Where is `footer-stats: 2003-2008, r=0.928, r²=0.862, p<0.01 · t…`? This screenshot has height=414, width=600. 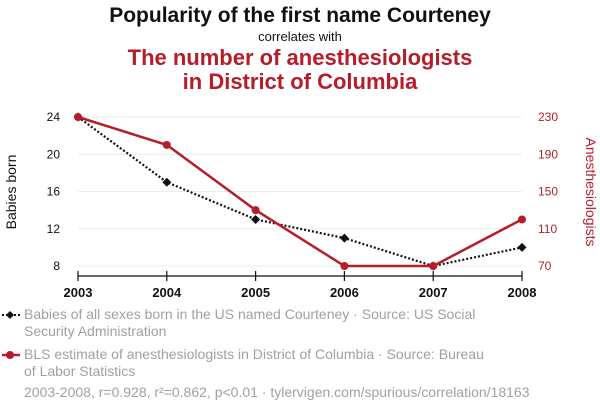
footer-stats: 2003-2008, r=0.928, r²=0.862, p<0.01 · t… is located at coordinates (277, 392).